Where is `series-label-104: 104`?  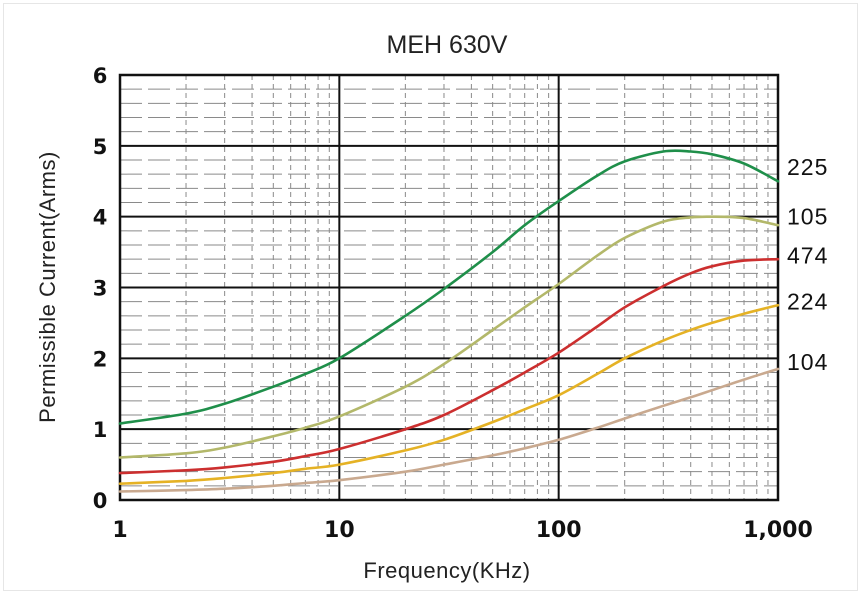 series-label-104: 104 is located at coordinates (807, 362).